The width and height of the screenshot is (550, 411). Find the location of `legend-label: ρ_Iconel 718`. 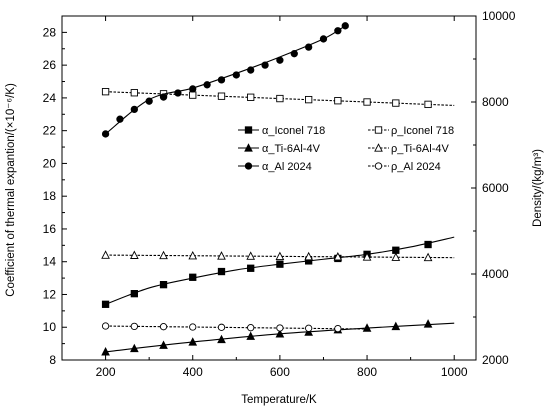

legend-label: ρ_Iconel 718 is located at coordinates (422, 131).